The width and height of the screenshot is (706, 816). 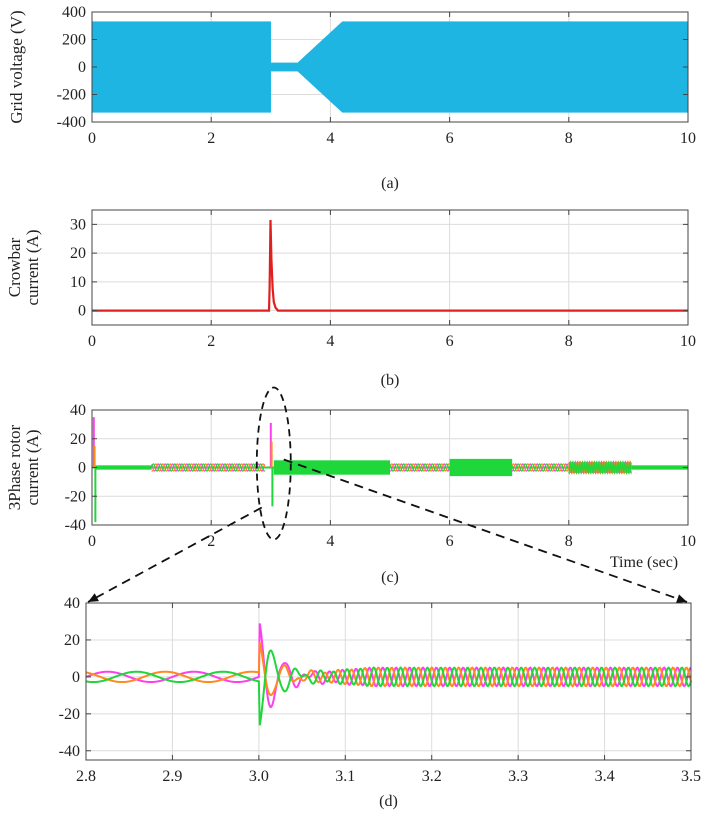 I want to click on y-tick-label: 200, so click(x=74, y=40).